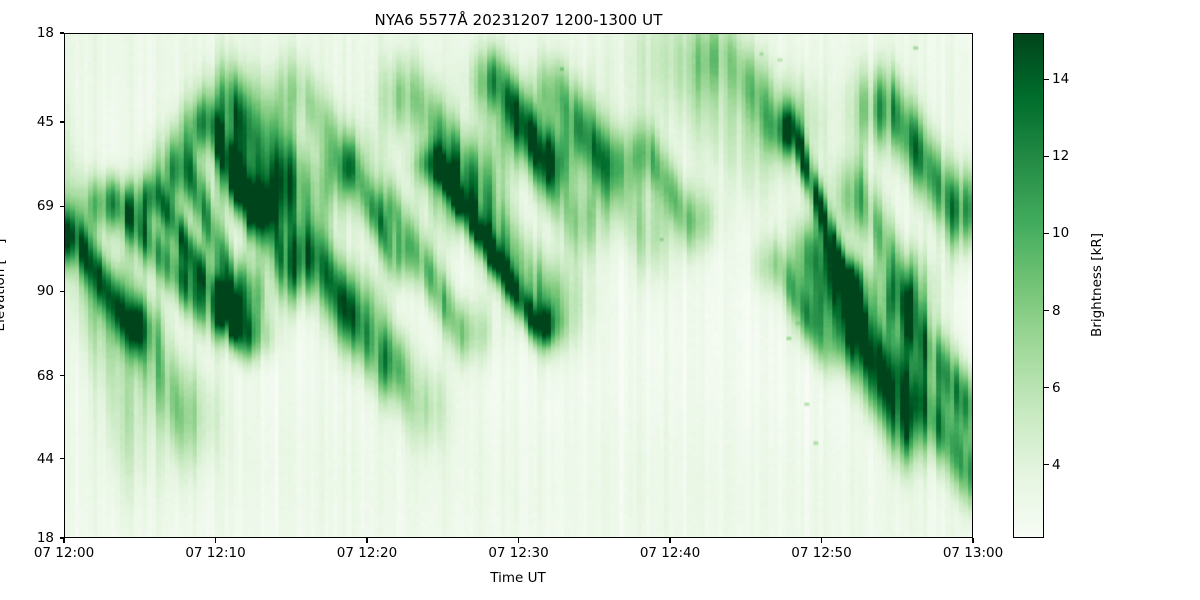 The image size is (1200, 600). I want to click on x-tick-label: 07 12:20, so click(367, 553).